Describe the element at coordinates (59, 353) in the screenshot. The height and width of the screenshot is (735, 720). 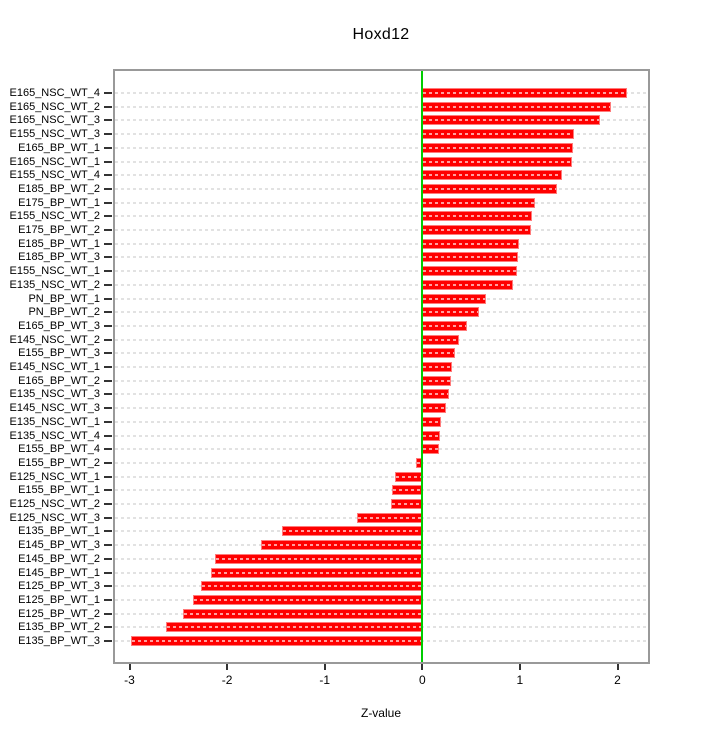
I see `y-axis-label: E155_BP_WT_3` at that location.